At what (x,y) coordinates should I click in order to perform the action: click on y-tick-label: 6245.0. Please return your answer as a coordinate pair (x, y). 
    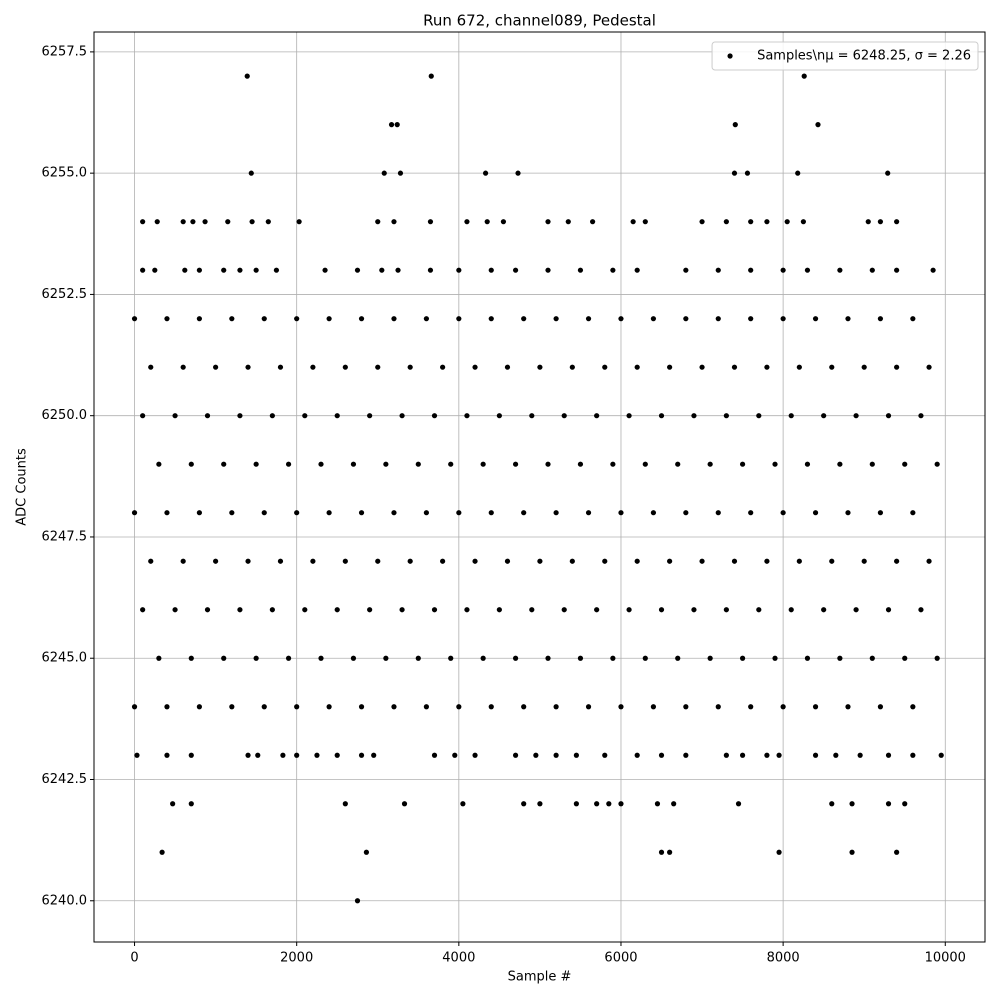
    Looking at the image, I should click on (65, 658).